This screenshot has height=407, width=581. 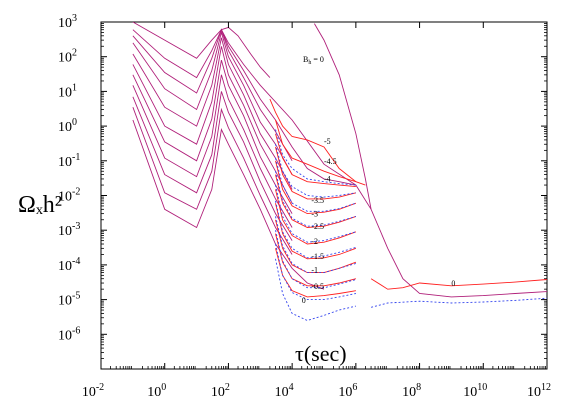 What do you see at coordinates (475, 391) in the screenshot?
I see `x-tick-label: 10¹⁰` at bounding box center [475, 391].